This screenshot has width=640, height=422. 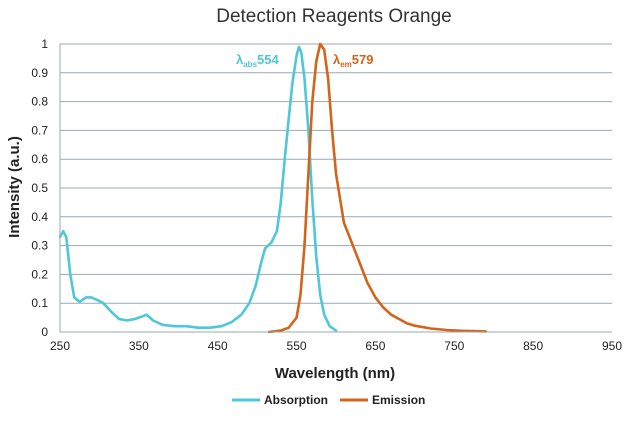 I want to click on y-tick-label: 0.3, so click(x=39, y=246).